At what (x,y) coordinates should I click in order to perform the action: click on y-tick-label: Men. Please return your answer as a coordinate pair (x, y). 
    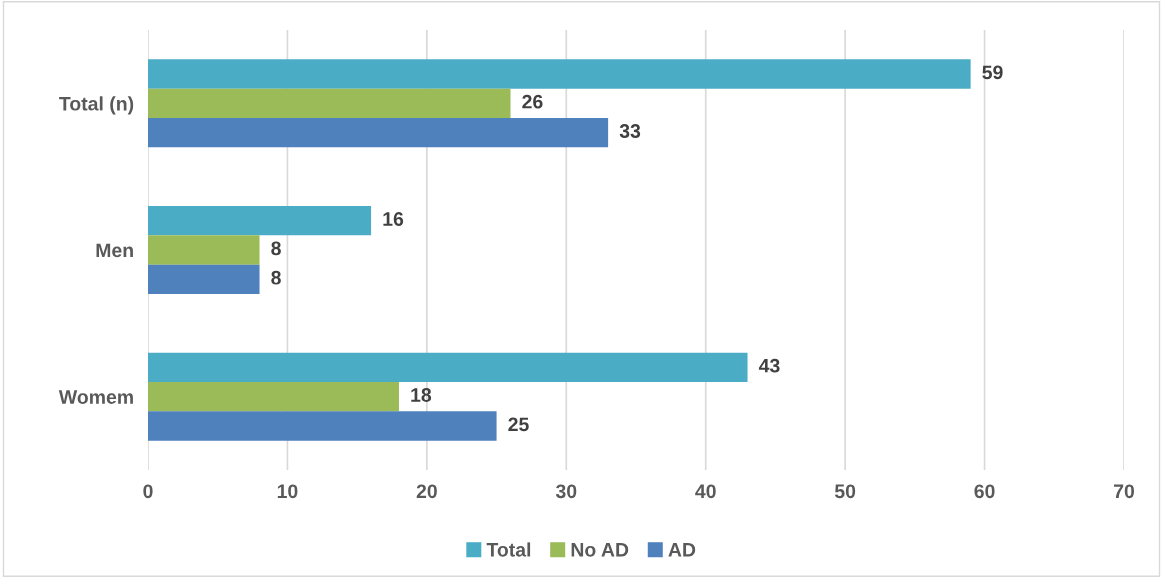
    Looking at the image, I should click on (114, 250).